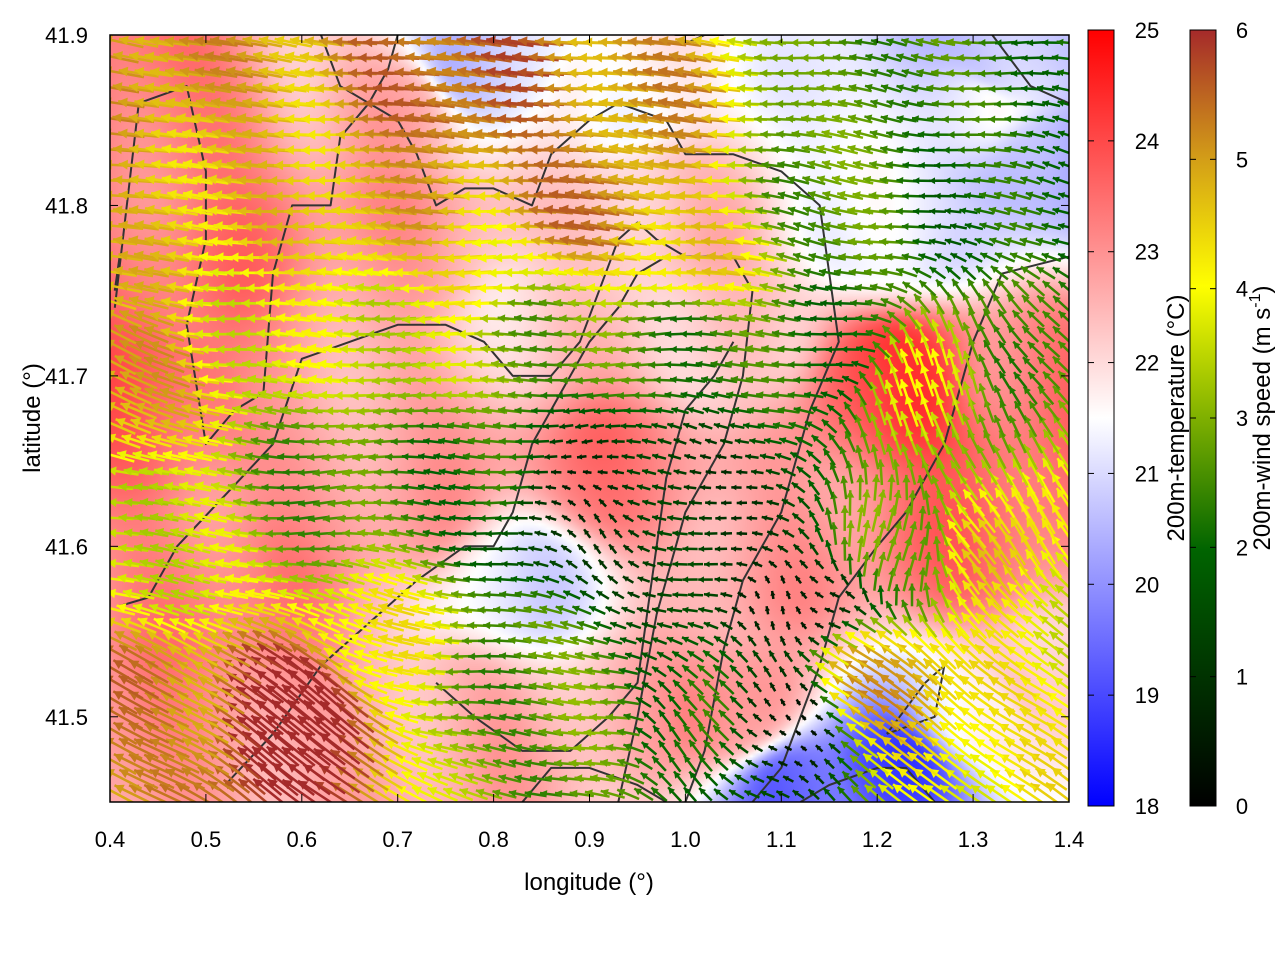  I want to click on x-tick-label: 1.1, so click(781, 839).